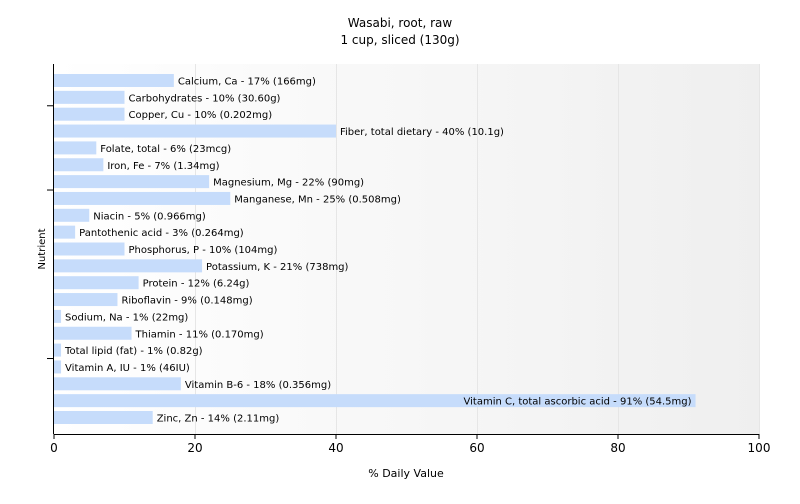 The width and height of the screenshot is (800, 504). What do you see at coordinates (196, 284) in the screenshot?
I see `data-label: Protein - 12% (6.24g)` at bounding box center [196, 284].